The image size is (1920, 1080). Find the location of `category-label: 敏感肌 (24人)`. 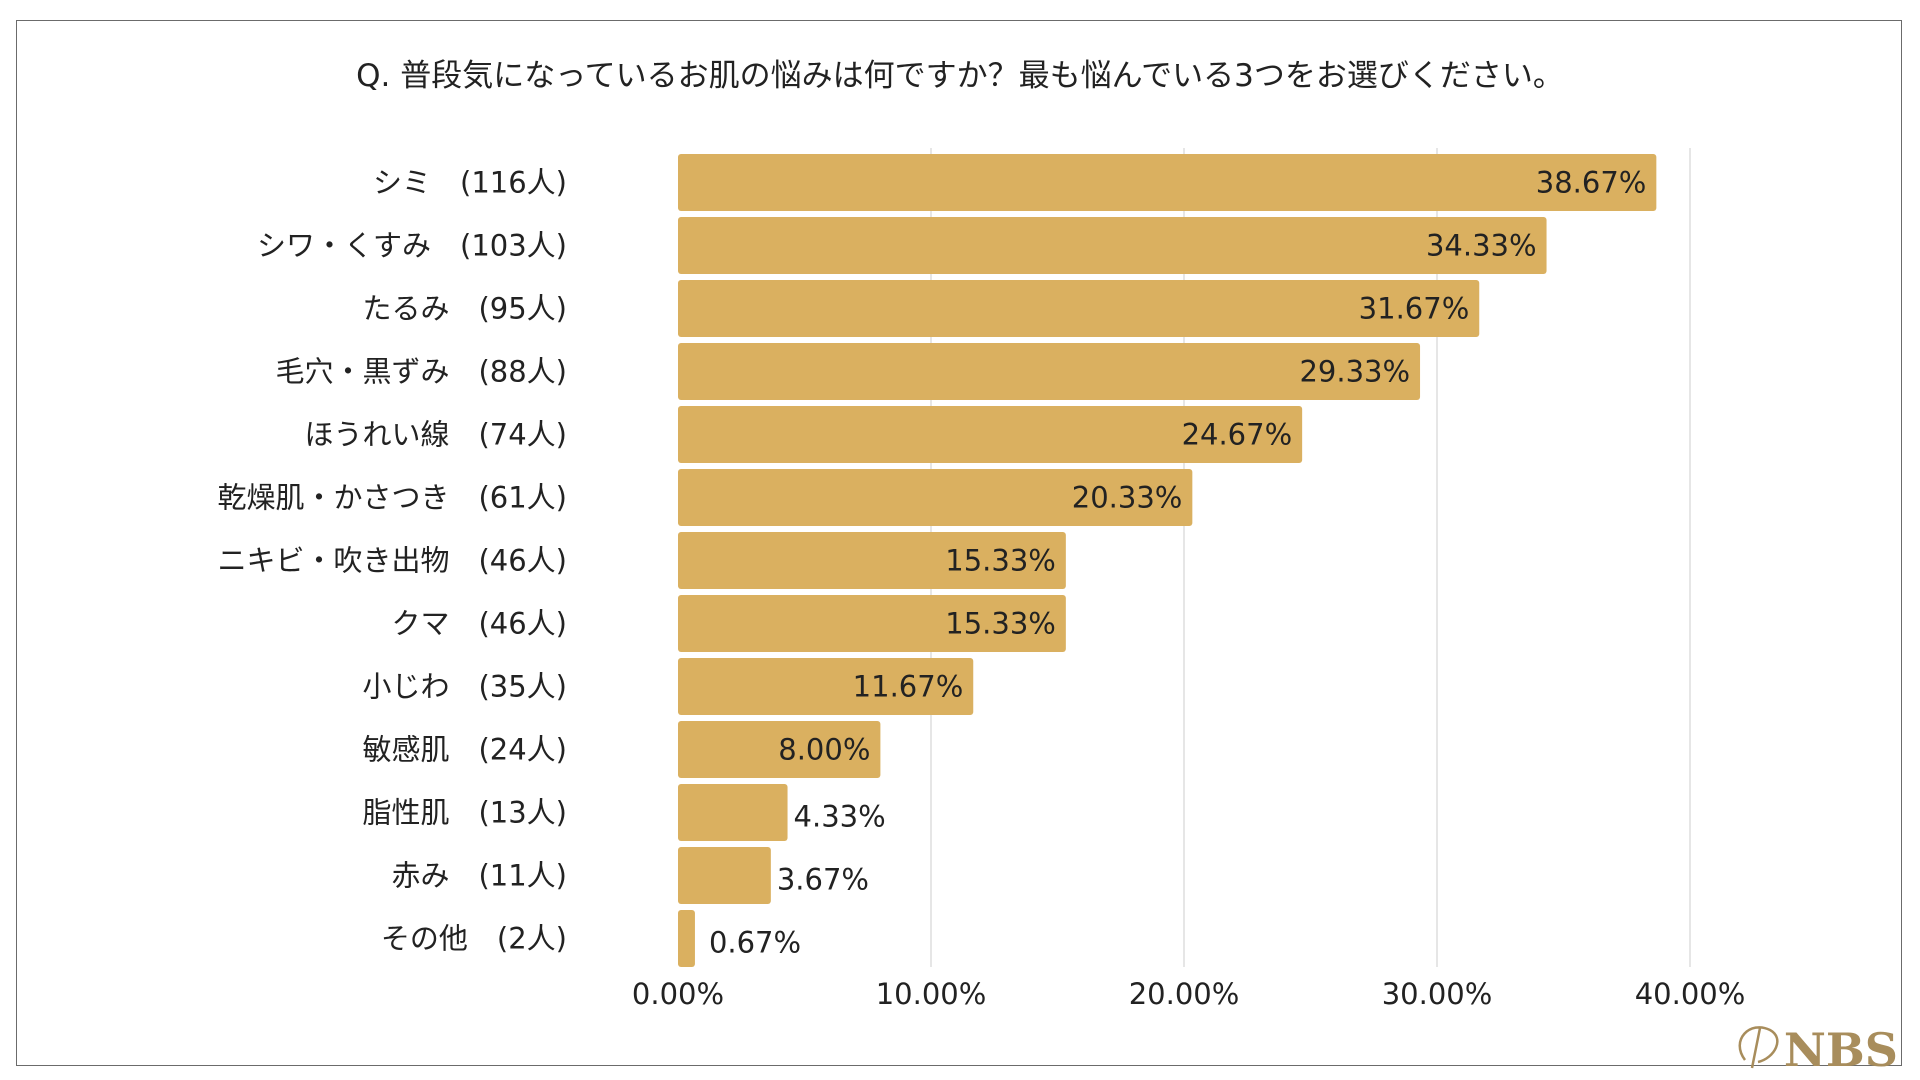

category-label: 敏感肌 (24人) is located at coordinates (464, 750).